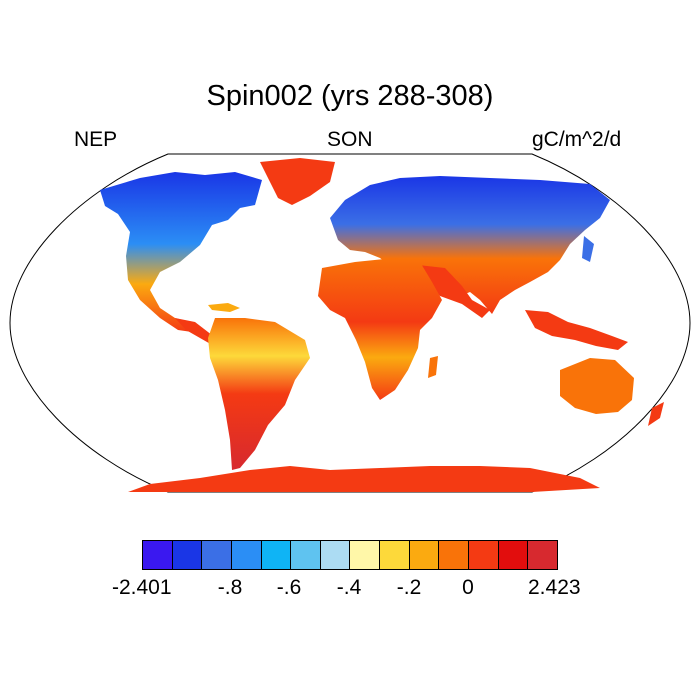 The image size is (700, 700). Describe the element at coordinates (364, 479) in the screenshot. I see `antarctica` at that location.